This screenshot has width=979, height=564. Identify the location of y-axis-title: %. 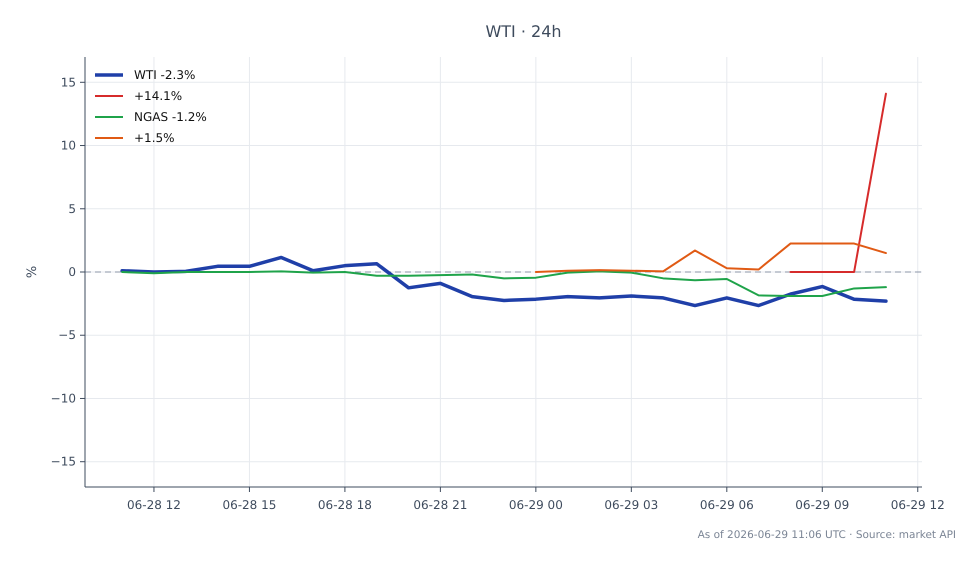
(32, 272).